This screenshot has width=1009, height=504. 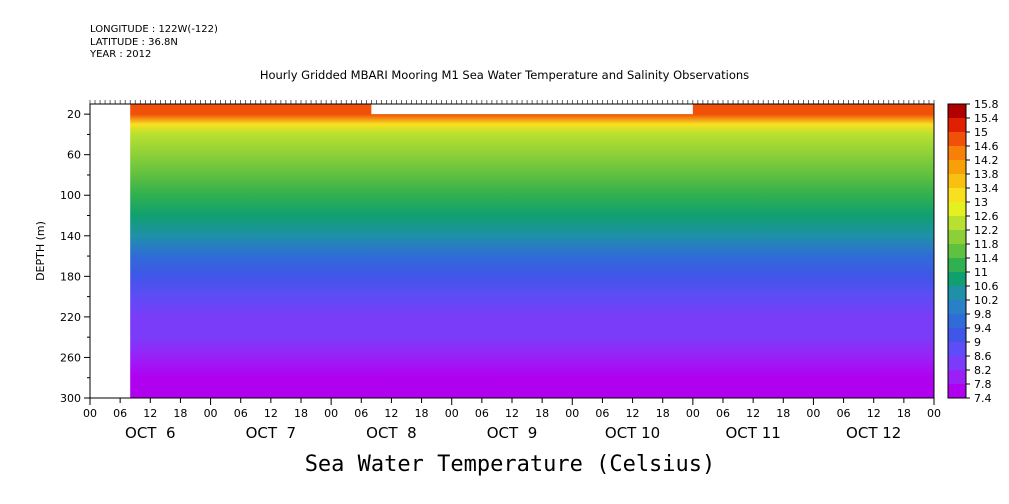 I want to click on y-tick-label: 60, so click(x=74, y=155).